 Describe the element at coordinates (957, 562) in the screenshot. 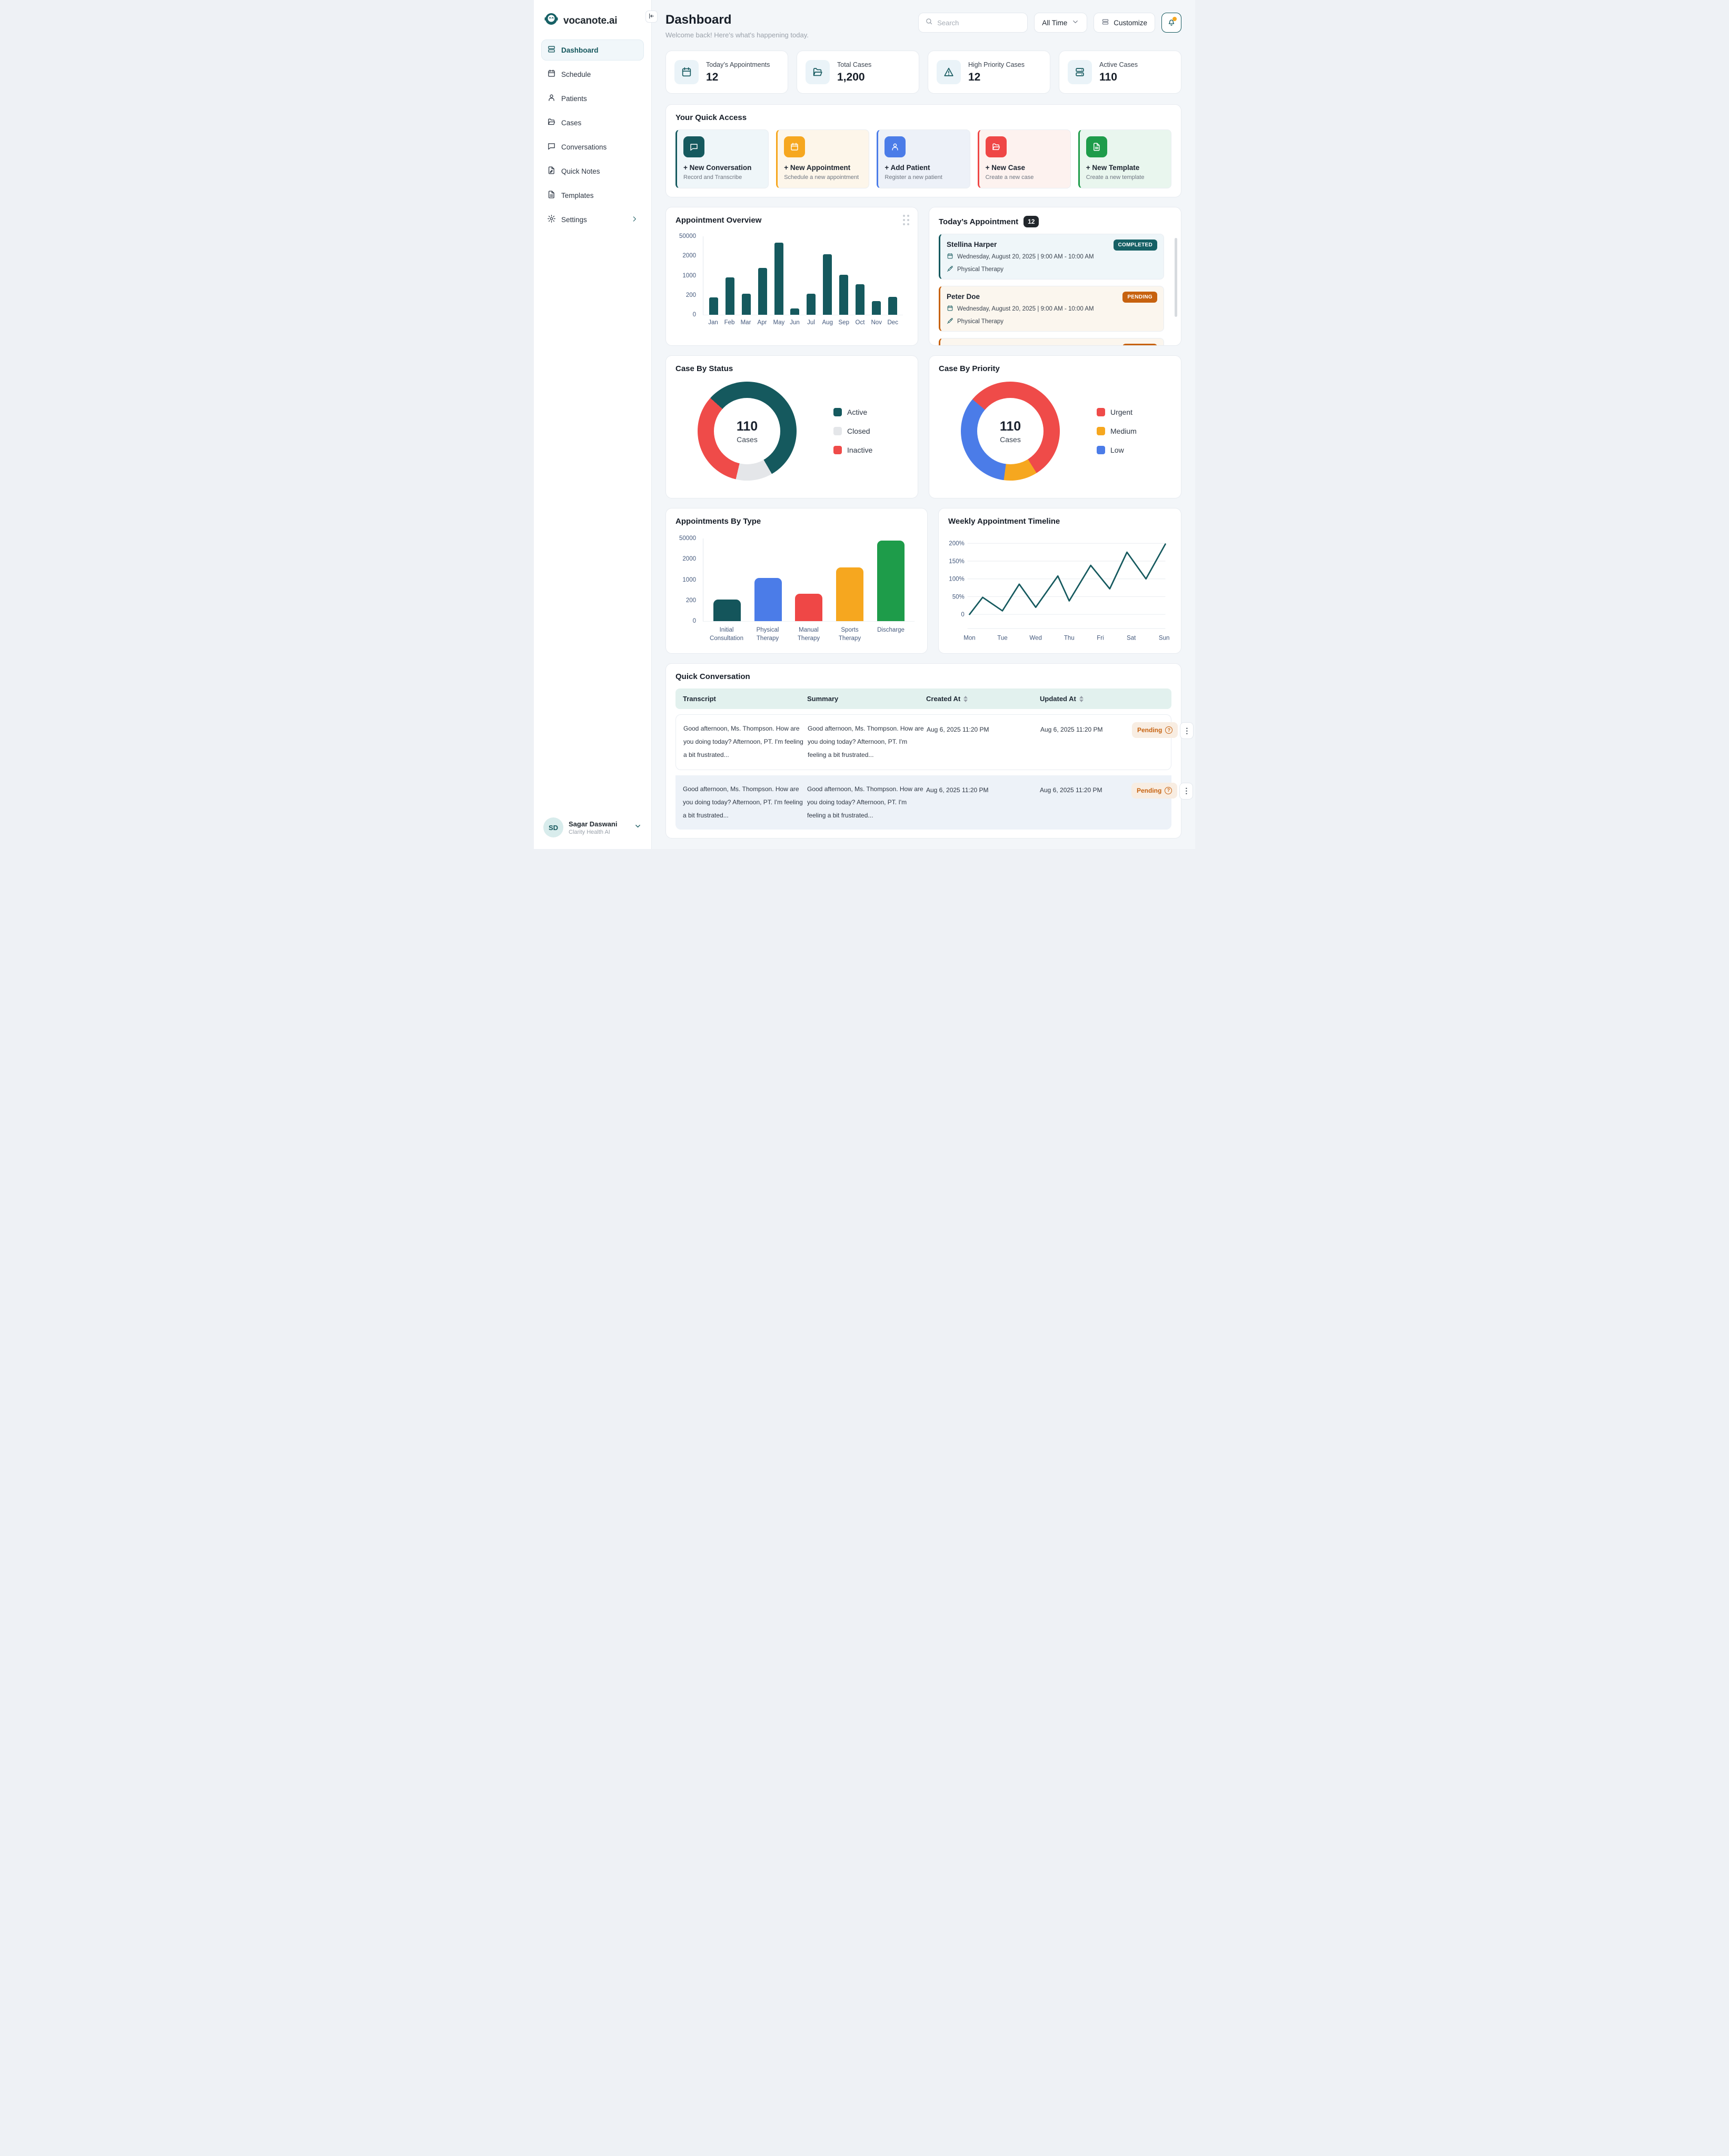

I see `svg-text: 150%` at that location.